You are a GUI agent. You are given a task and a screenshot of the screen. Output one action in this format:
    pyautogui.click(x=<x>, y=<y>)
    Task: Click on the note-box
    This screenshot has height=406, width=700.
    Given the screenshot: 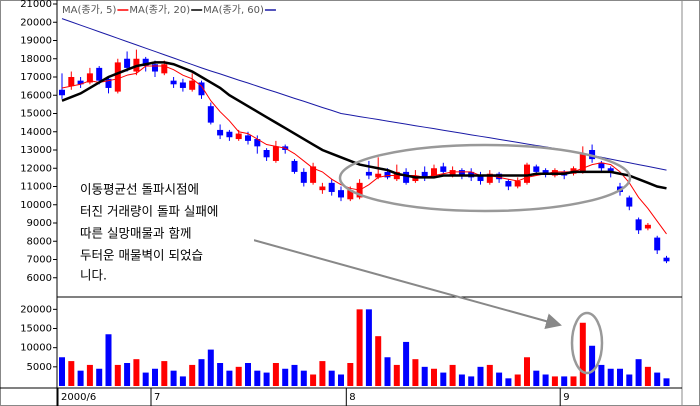 What is the action you would take?
    pyautogui.click(x=164, y=230)
    